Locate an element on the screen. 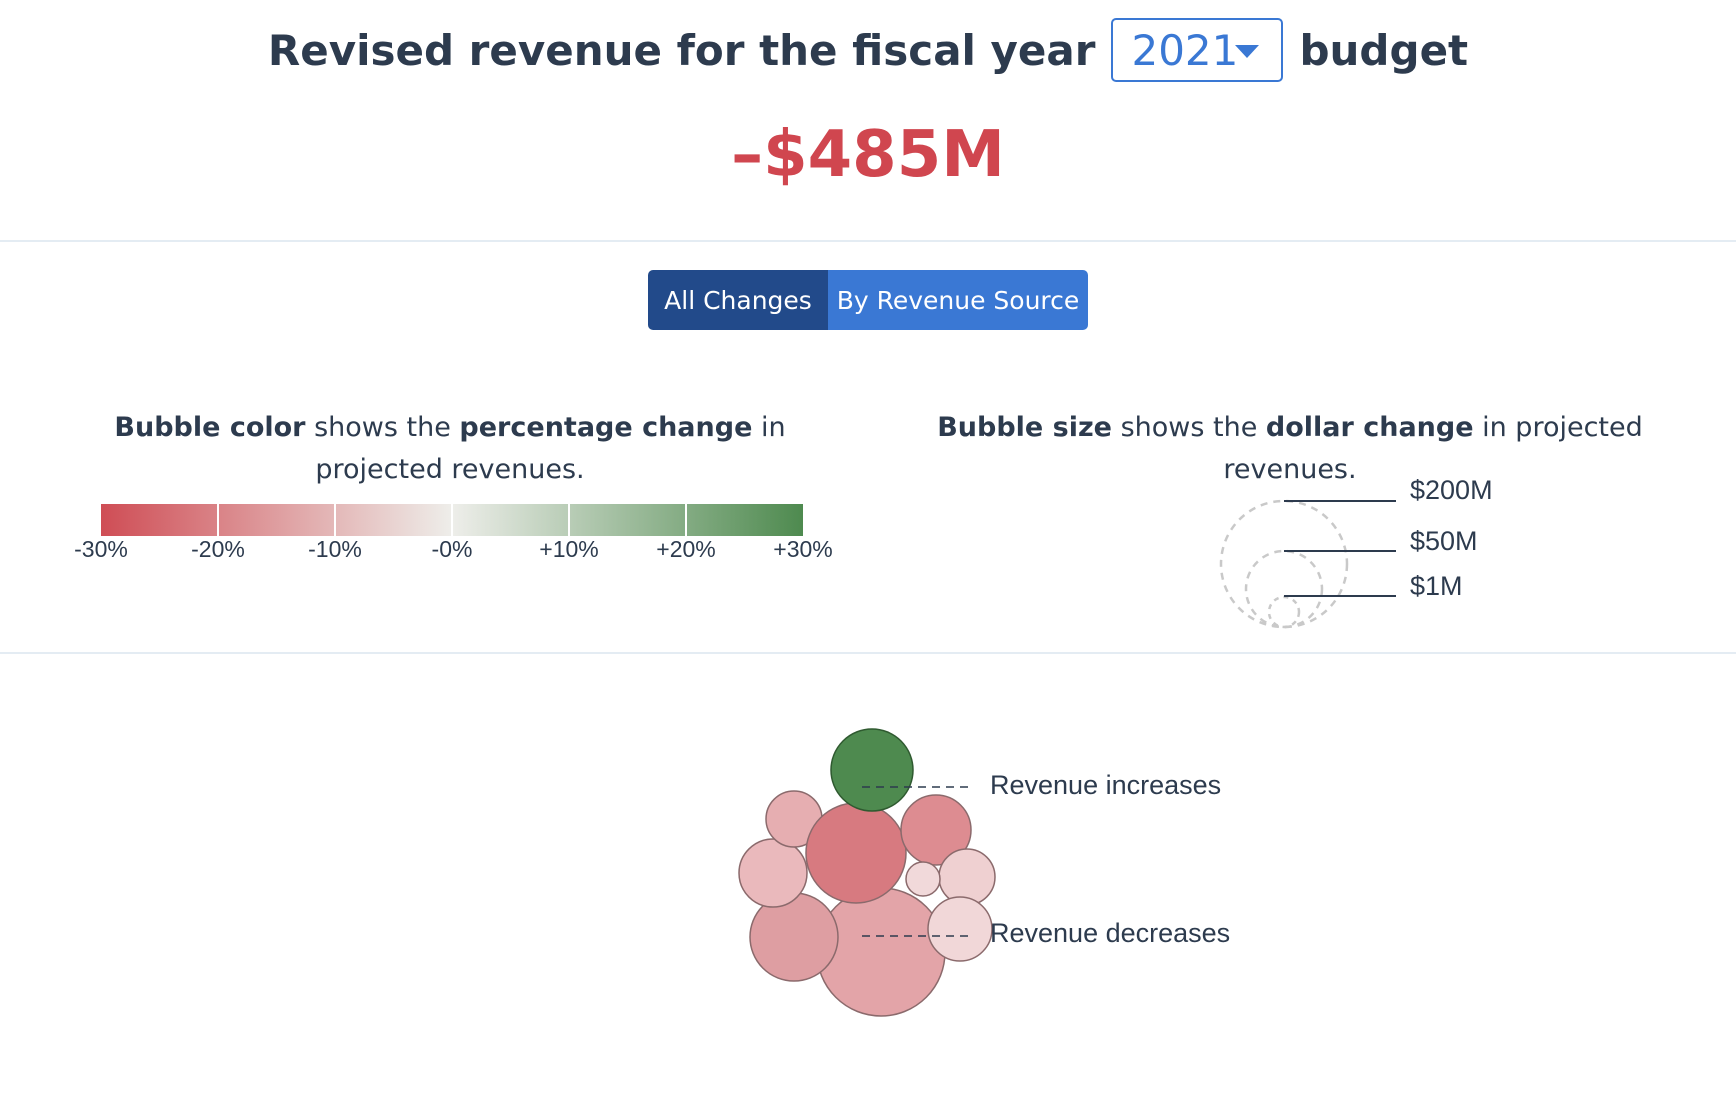  color-scale-tick: -30% is located at coordinates (101, 549).